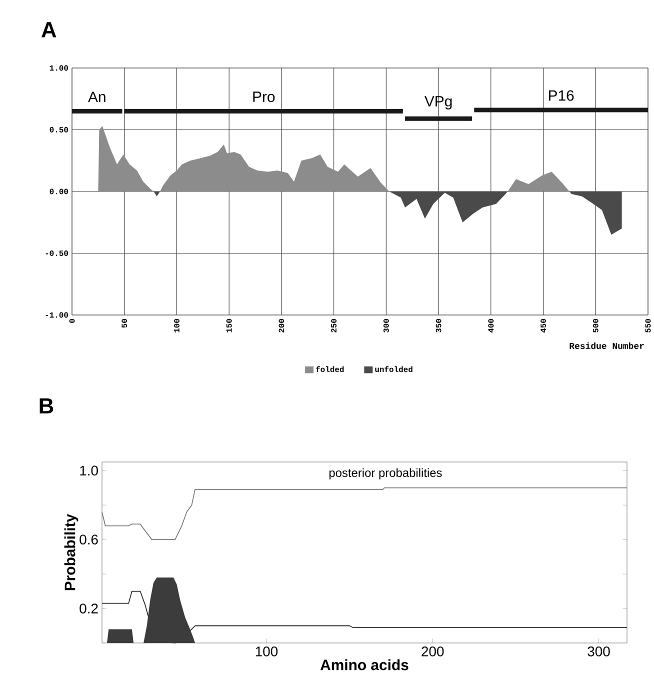 This screenshot has width=654, height=691. What do you see at coordinates (97, 97) in the screenshot?
I see `series-label: An` at bounding box center [97, 97].